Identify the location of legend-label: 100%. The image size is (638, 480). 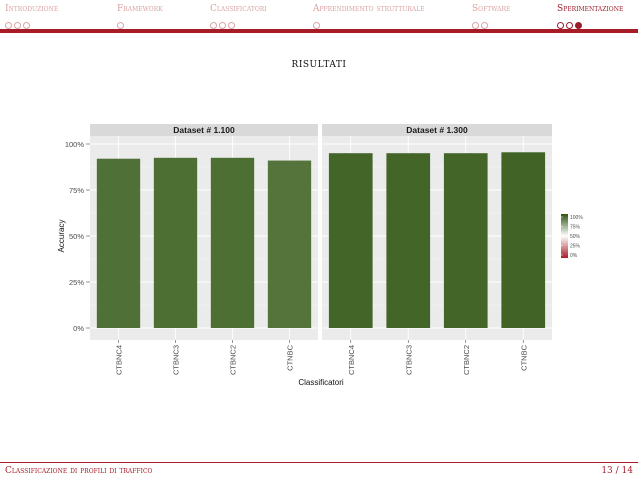
(576, 218).